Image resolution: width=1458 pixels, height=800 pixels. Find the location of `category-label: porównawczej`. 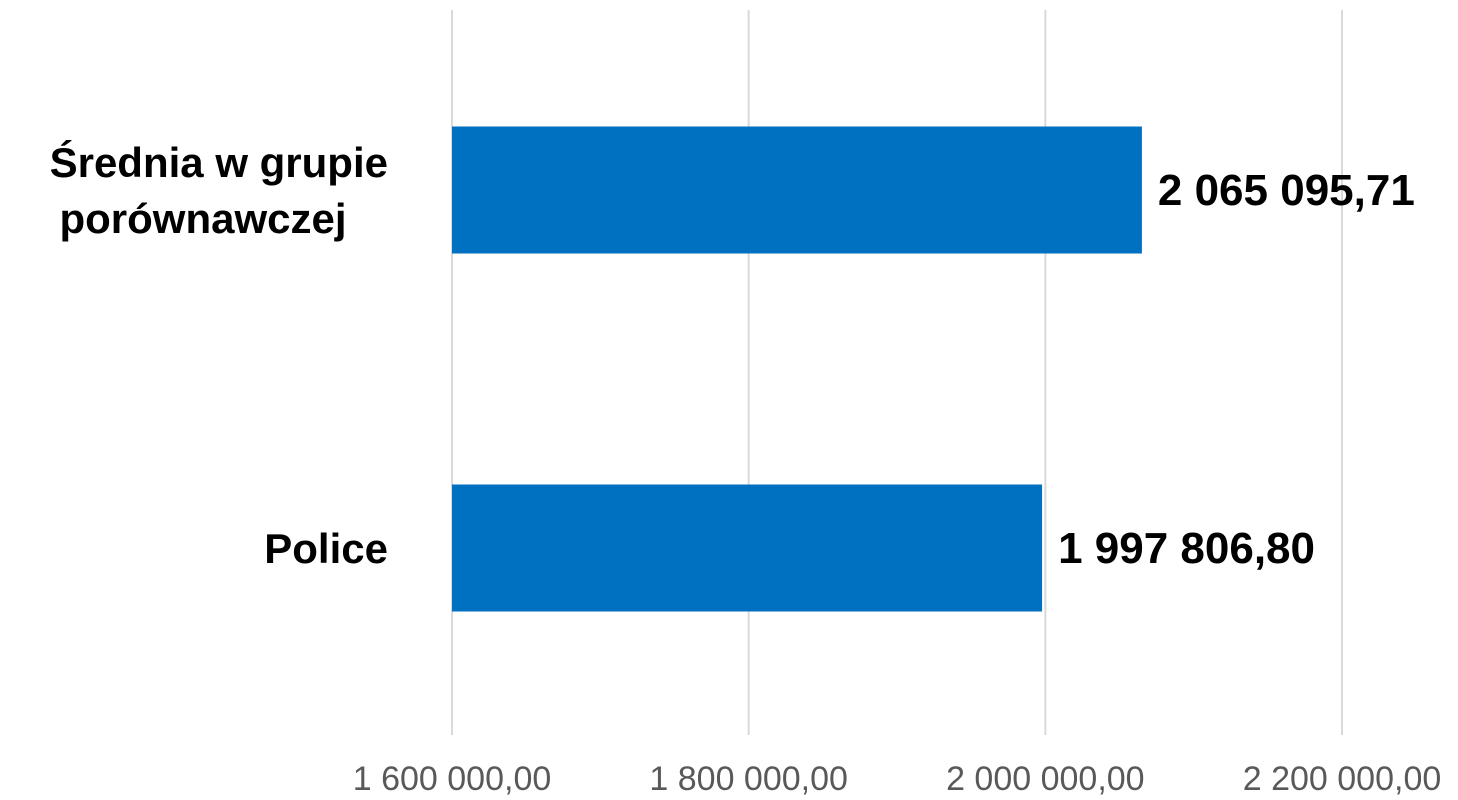

category-label: porównawczej is located at coordinates (202, 218).